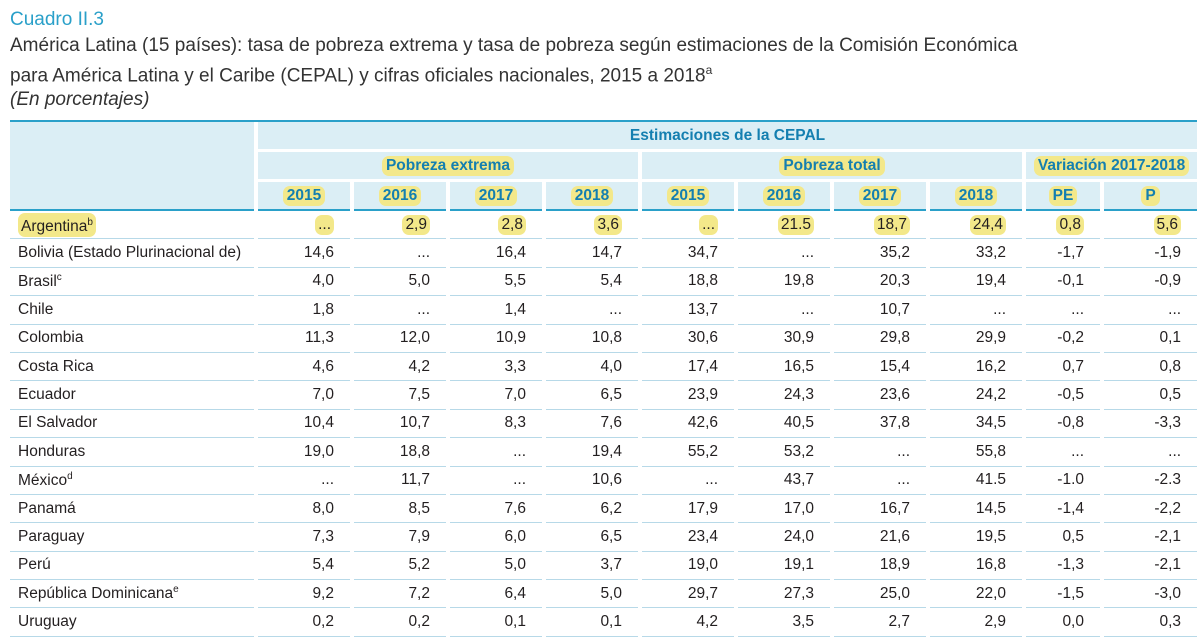 The image size is (1200, 637). Describe the element at coordinates (831, 165) in the screenshot. I see `subheader-pobreza-total: Pobreza total` at that location.